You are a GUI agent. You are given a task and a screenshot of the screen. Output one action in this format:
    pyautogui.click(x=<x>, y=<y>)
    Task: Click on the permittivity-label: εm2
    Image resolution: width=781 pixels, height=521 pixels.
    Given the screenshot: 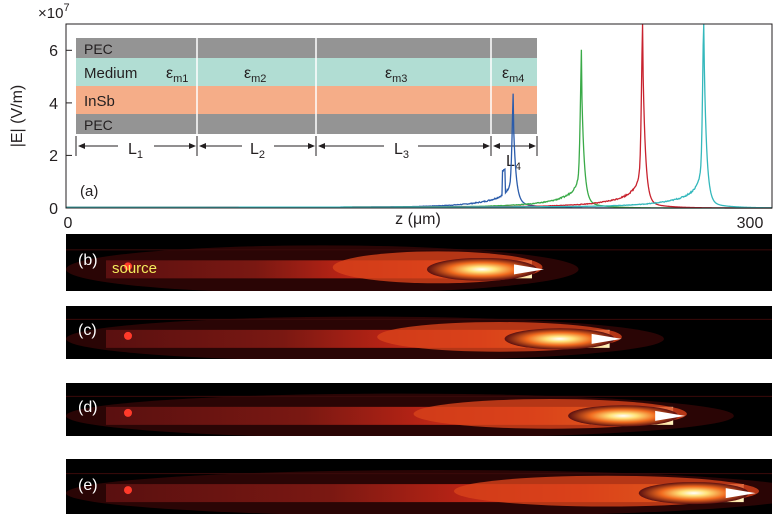 What is the action you would take?
    pyautogui.click(x=255, y=75)
    